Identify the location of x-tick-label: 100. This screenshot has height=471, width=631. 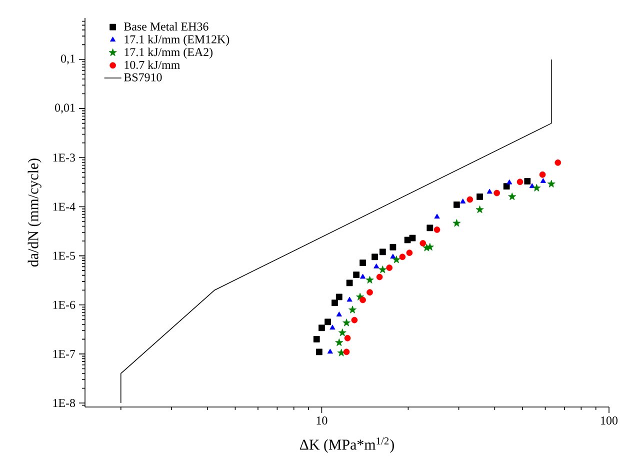
(609, 420).